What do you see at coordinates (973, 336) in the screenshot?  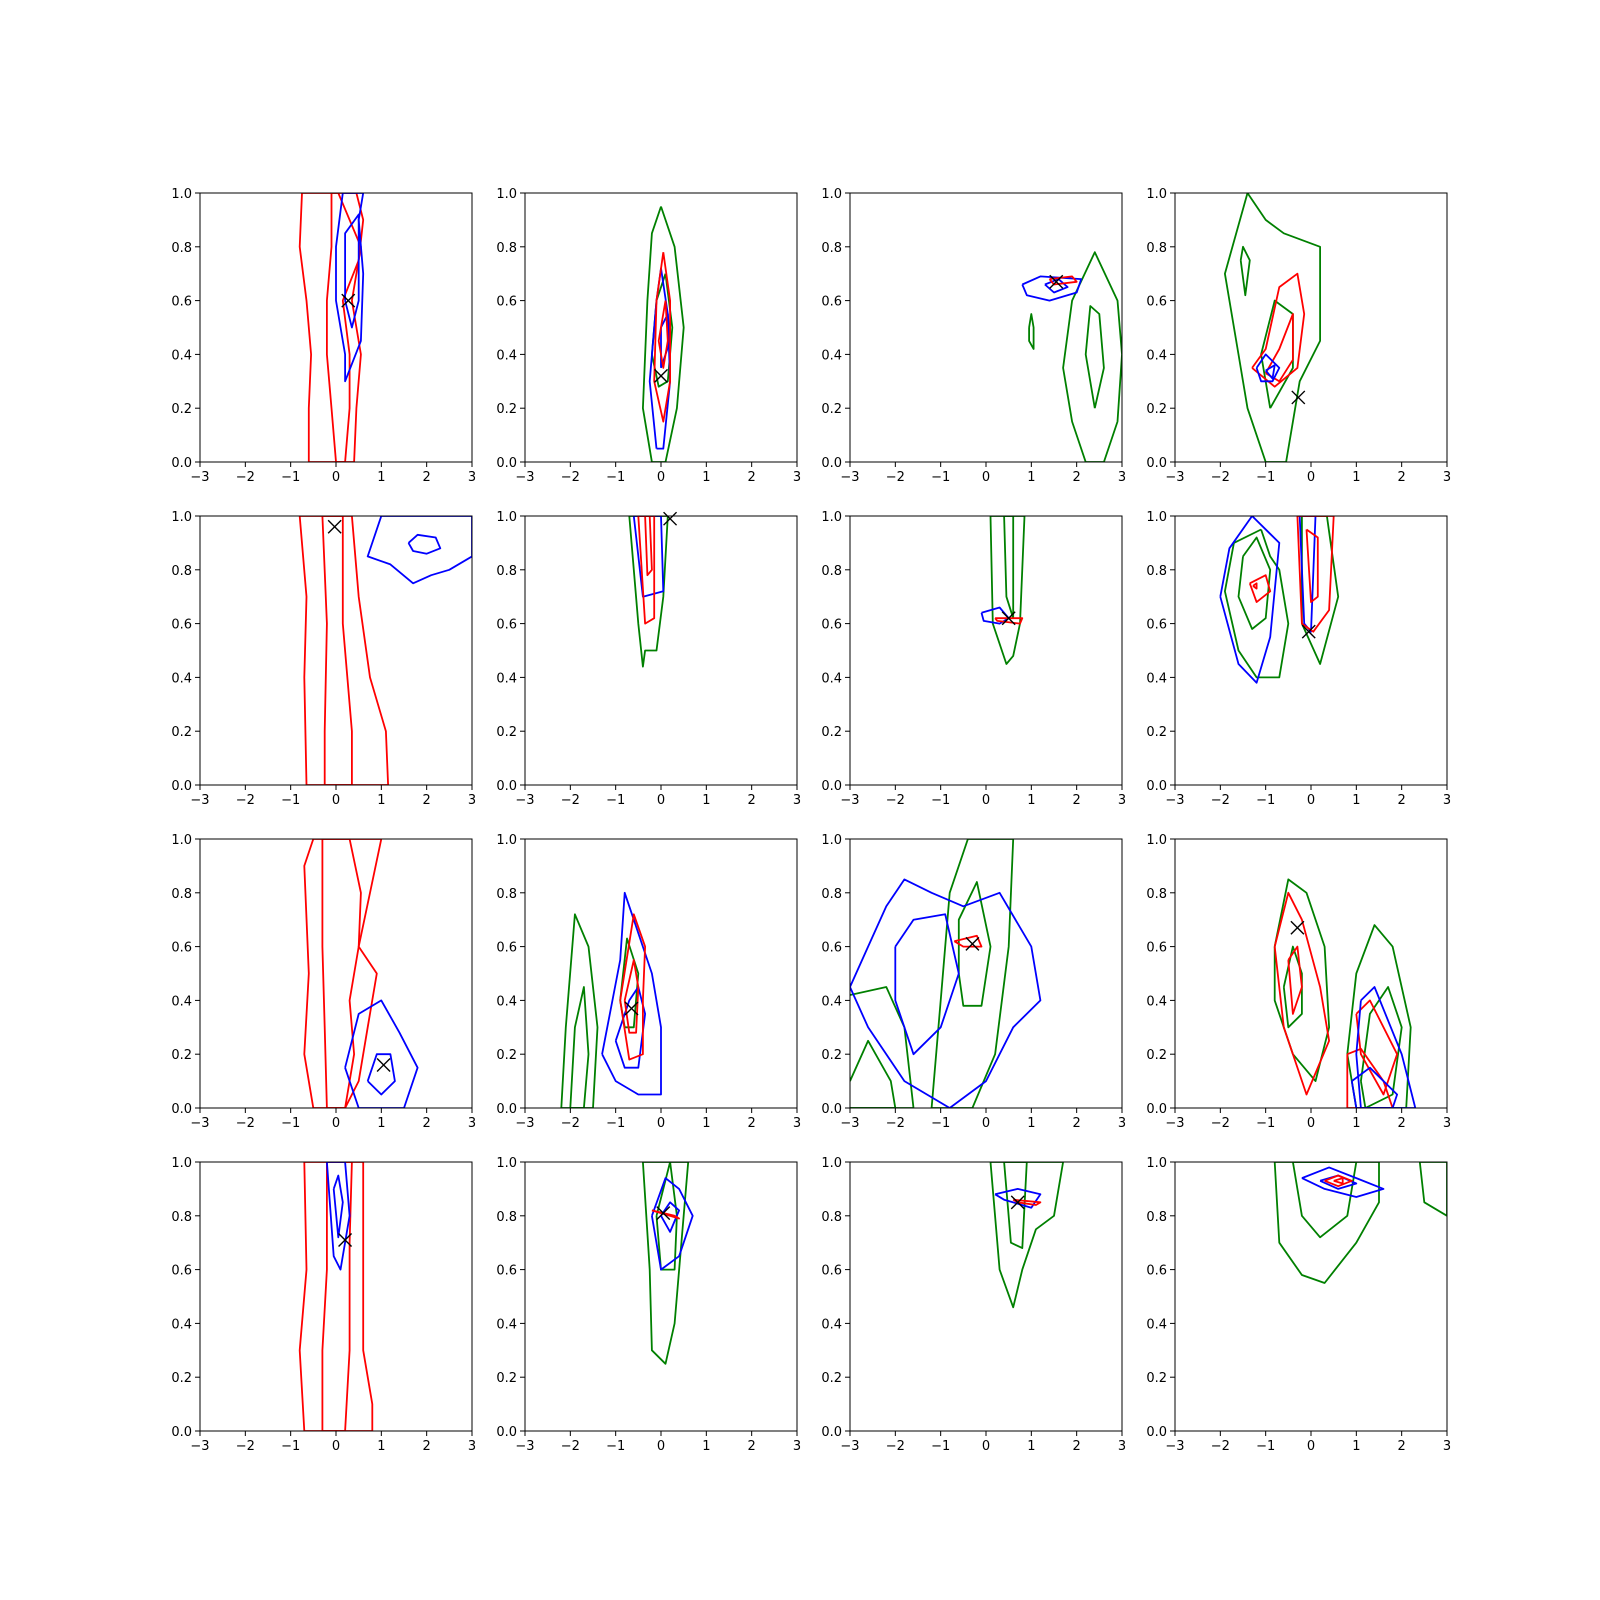 I see `subplot-3: −3 −2 −1 0 1 2 3 0.0 0.2 0.4 0.6 0.8 1.0` at bounding box center [973, 336].